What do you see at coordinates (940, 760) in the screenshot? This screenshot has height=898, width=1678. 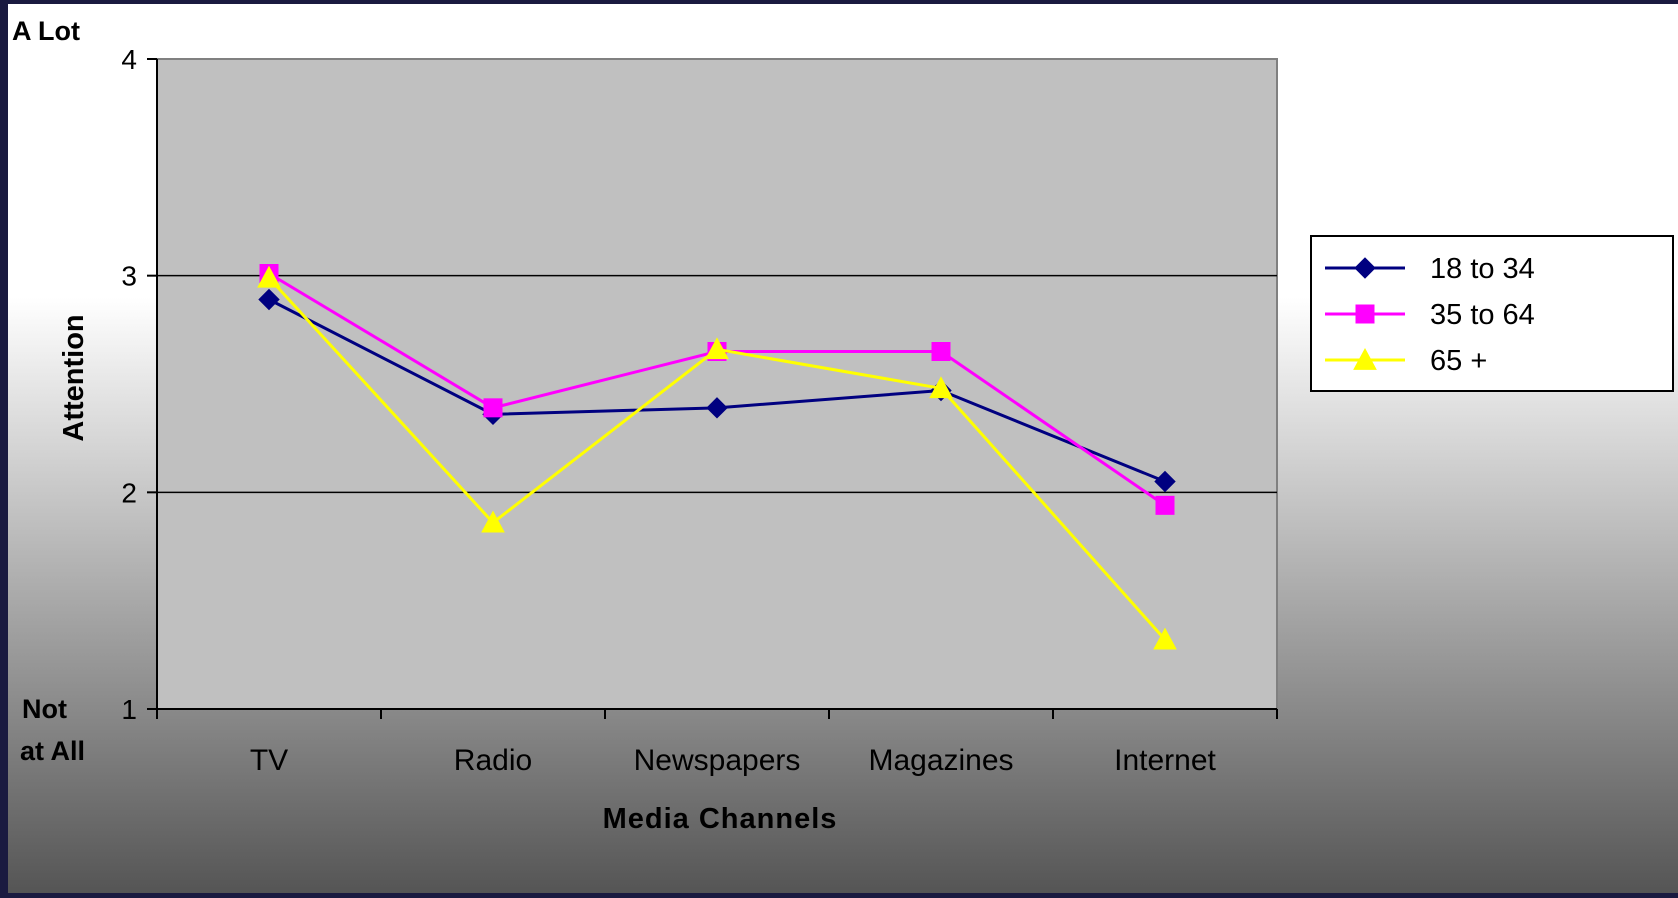 I see `x-tick-label: Magazines` at bounding box center [940, 760].